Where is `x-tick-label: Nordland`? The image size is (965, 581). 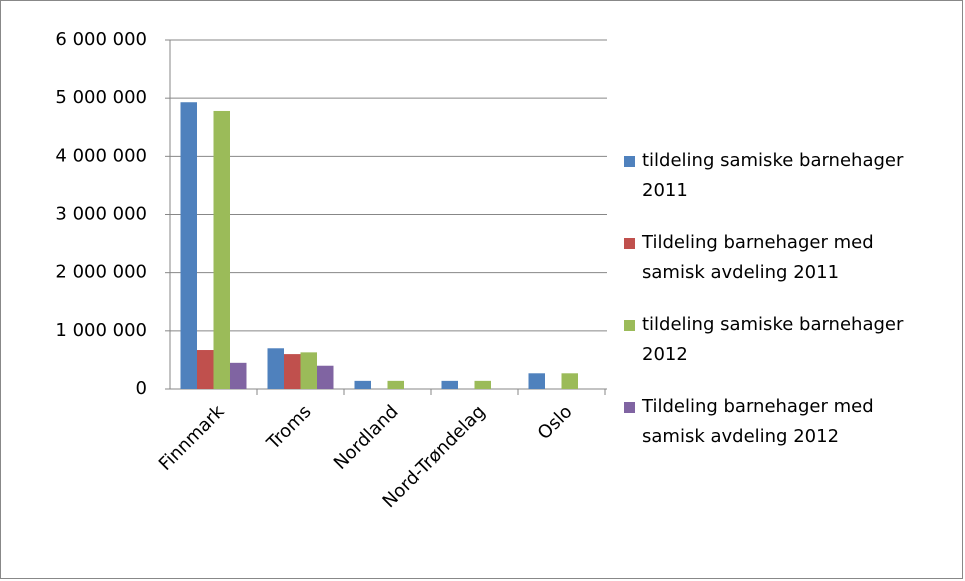 x-tick-label: Nordland is located at coordinates (366, 437).